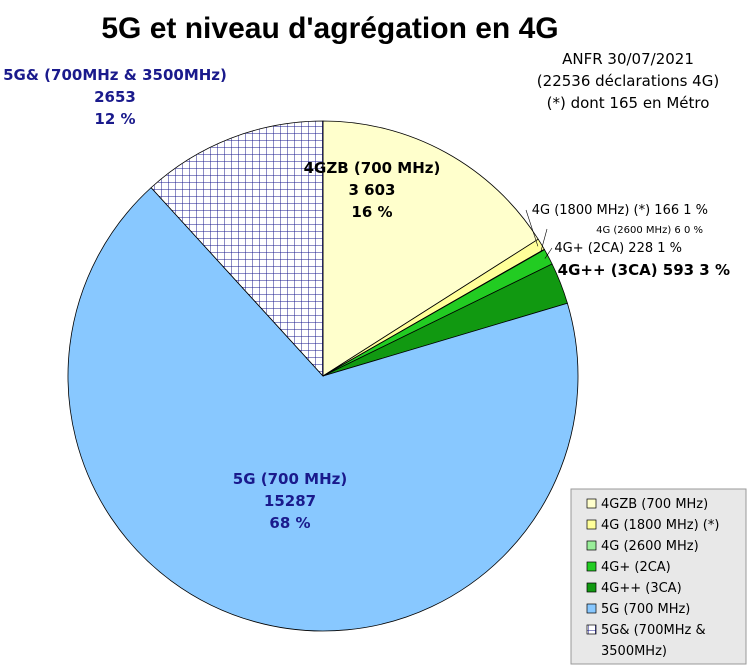 The image size is (750, 666). Describe the element at coordinates (115, 75) in the screenshot. I see `slice-label-6: 5G& (700MHz & 3500MHz)` at that location.